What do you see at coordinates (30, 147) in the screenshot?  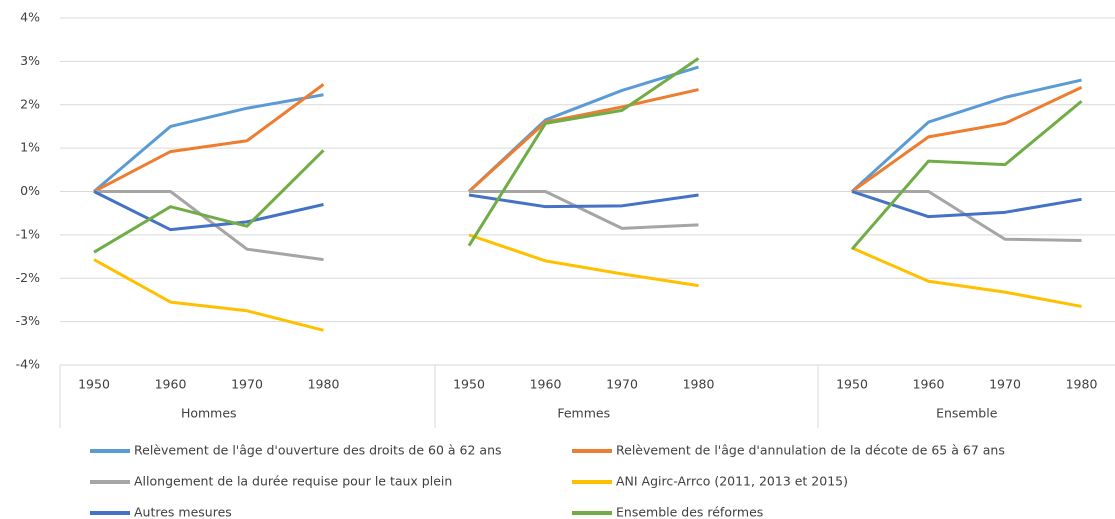 I see `y-tick-label: 1%` at bounding box center [30, 147].